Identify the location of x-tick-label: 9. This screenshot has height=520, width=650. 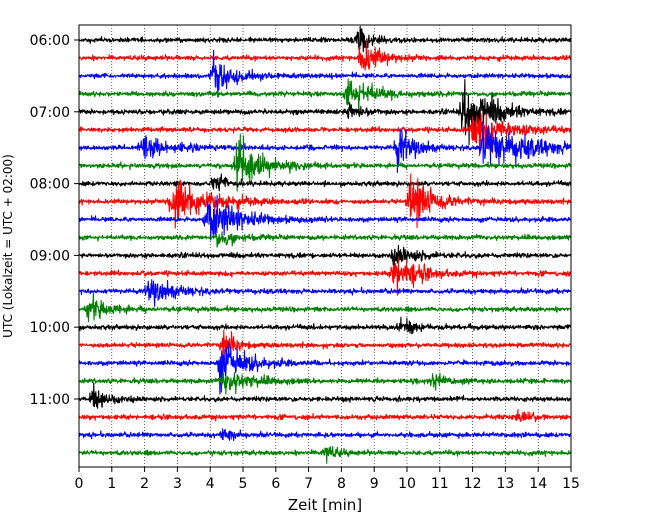
(374, 484).